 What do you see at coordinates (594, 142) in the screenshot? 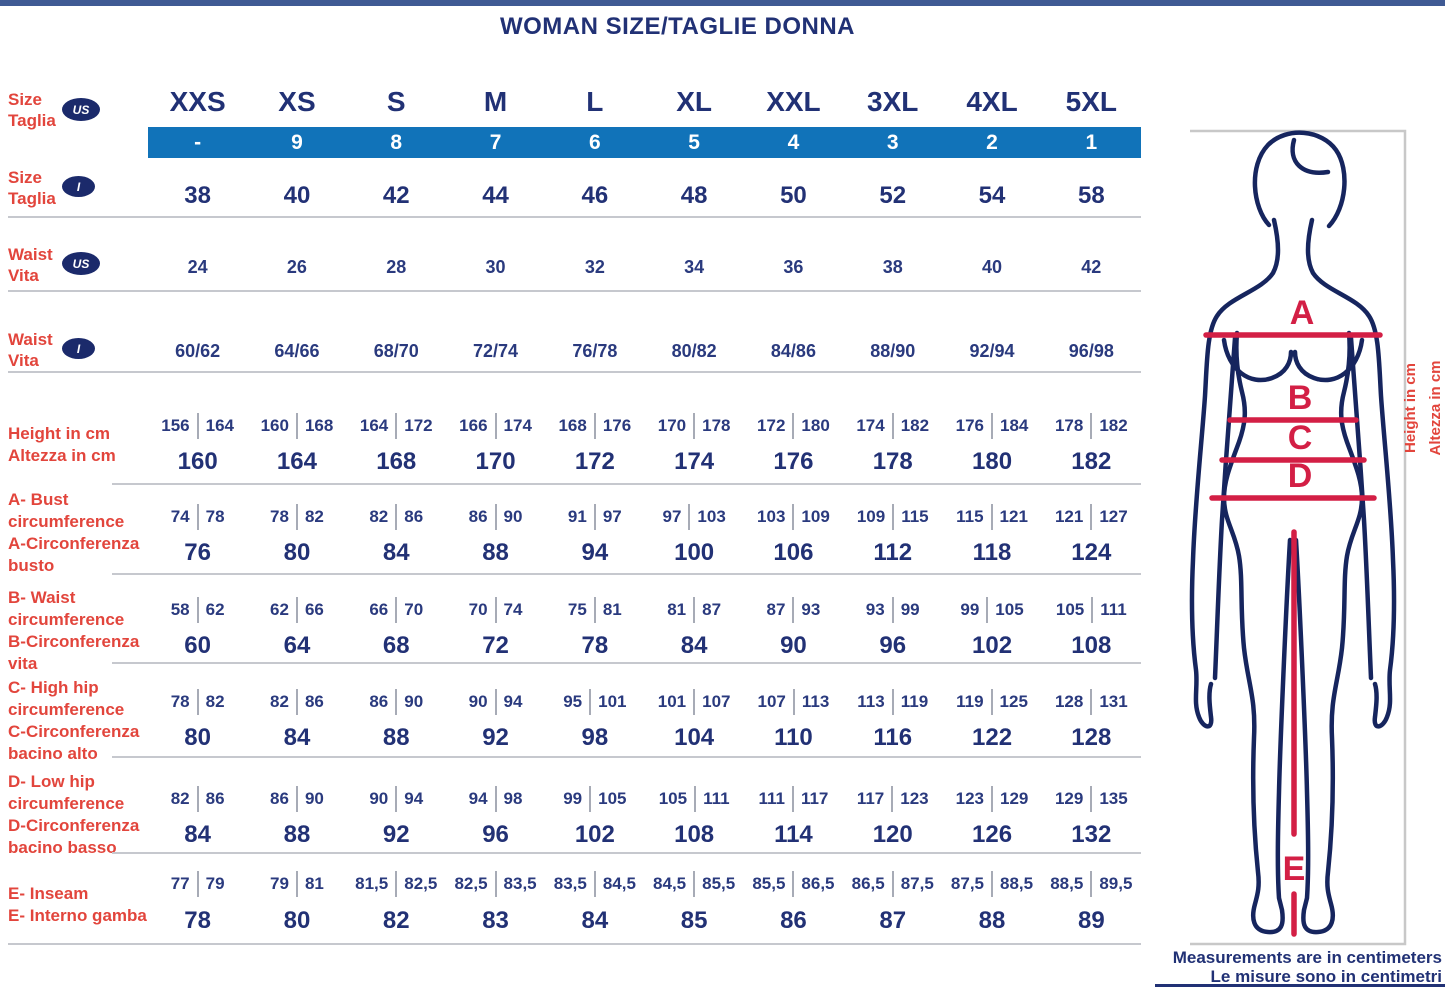
I see `us-size-cell-text: 6` at bounding box center [594, 142].